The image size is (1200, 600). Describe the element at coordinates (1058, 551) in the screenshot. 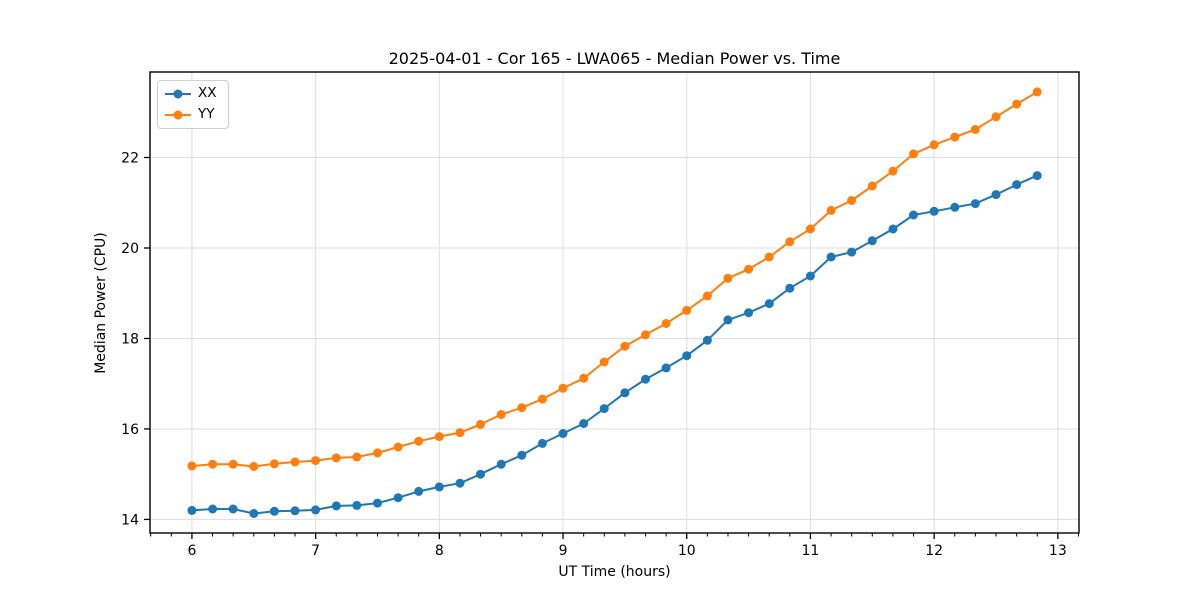

I see `x-tick-label: 13` at that location.